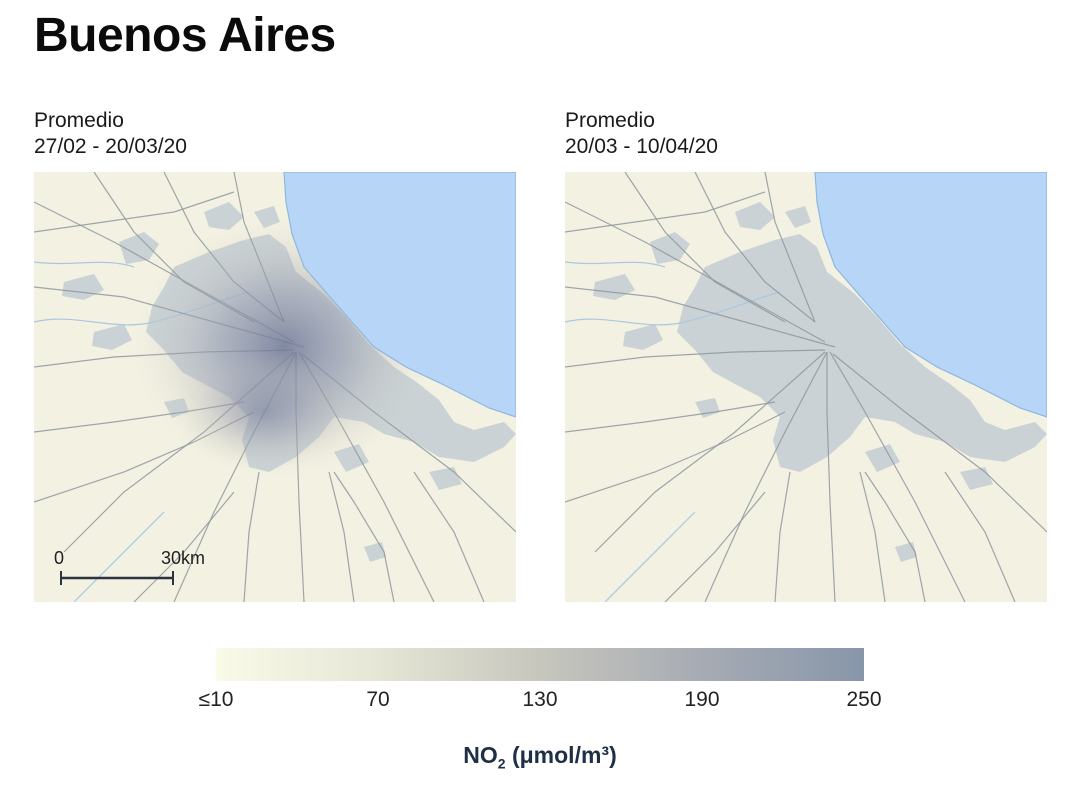 This screenshot has height=808, width=1080. Describe the element at coordinates (702, 699) in the screenshot. I see `colorbar-tick-label: 190` at that location.